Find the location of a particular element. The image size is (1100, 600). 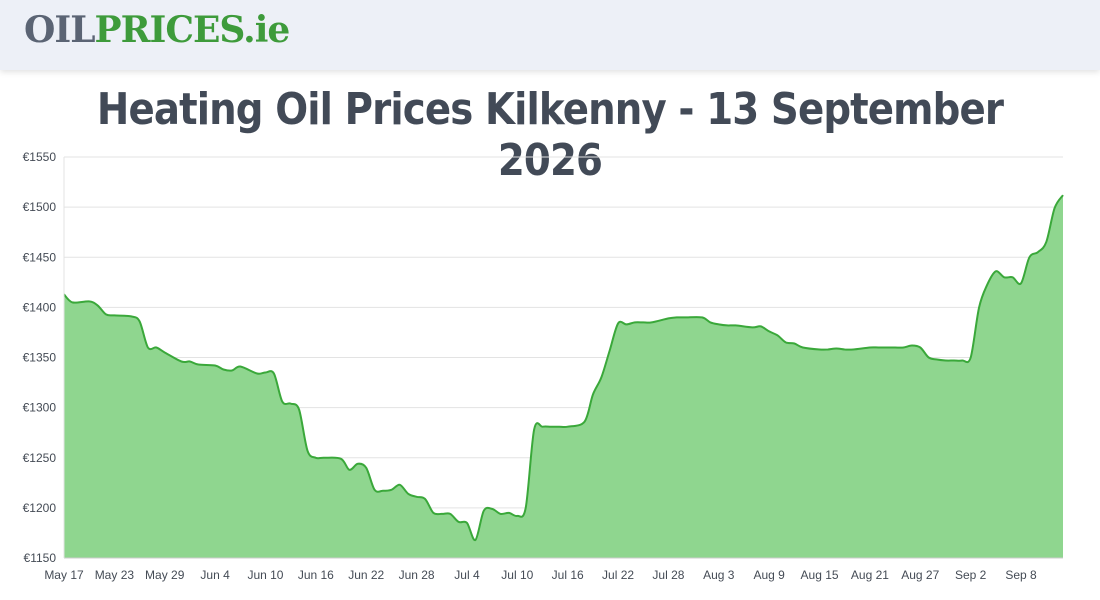

x-tick-label: Sep 8 is located at coordinates (1021, 575).